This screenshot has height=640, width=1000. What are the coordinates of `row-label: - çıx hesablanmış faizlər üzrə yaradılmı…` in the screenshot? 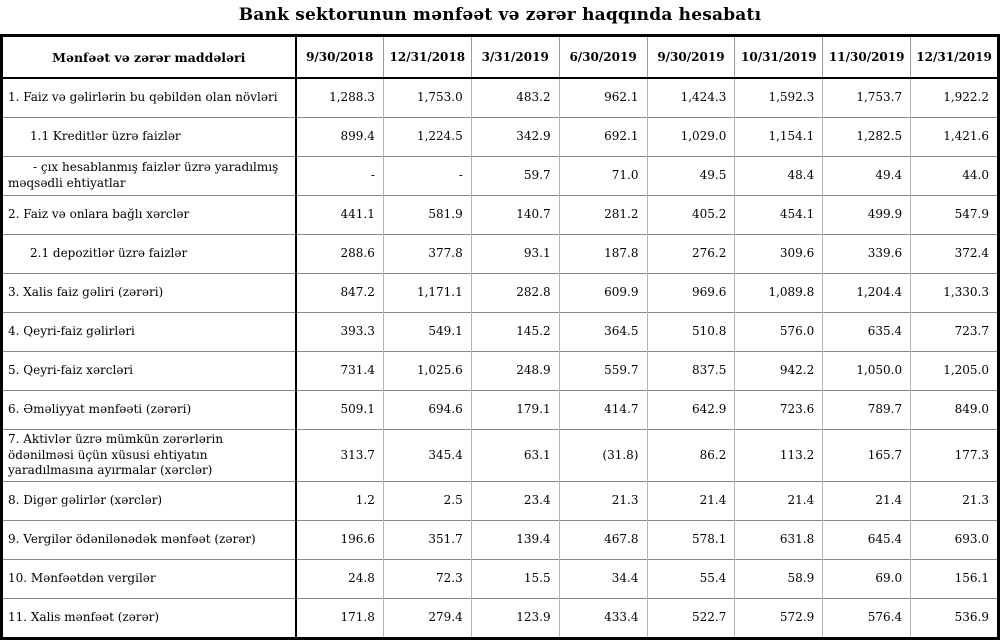 It's located at (149, 176).